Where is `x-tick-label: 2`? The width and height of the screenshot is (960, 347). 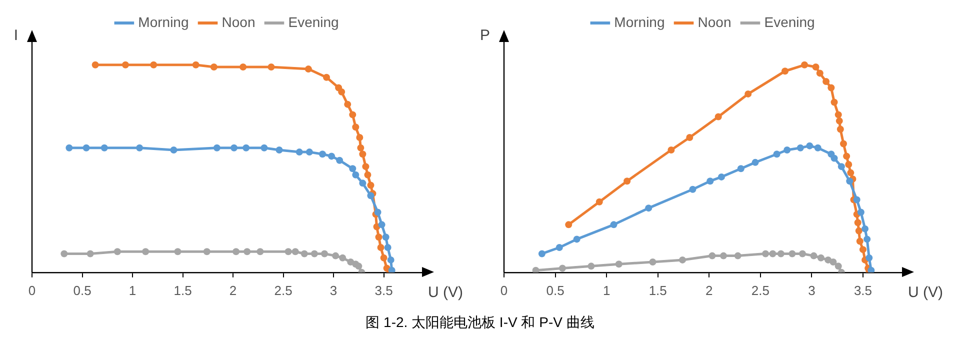 x-tick-label: 2 is located at coordinates (709, 290).